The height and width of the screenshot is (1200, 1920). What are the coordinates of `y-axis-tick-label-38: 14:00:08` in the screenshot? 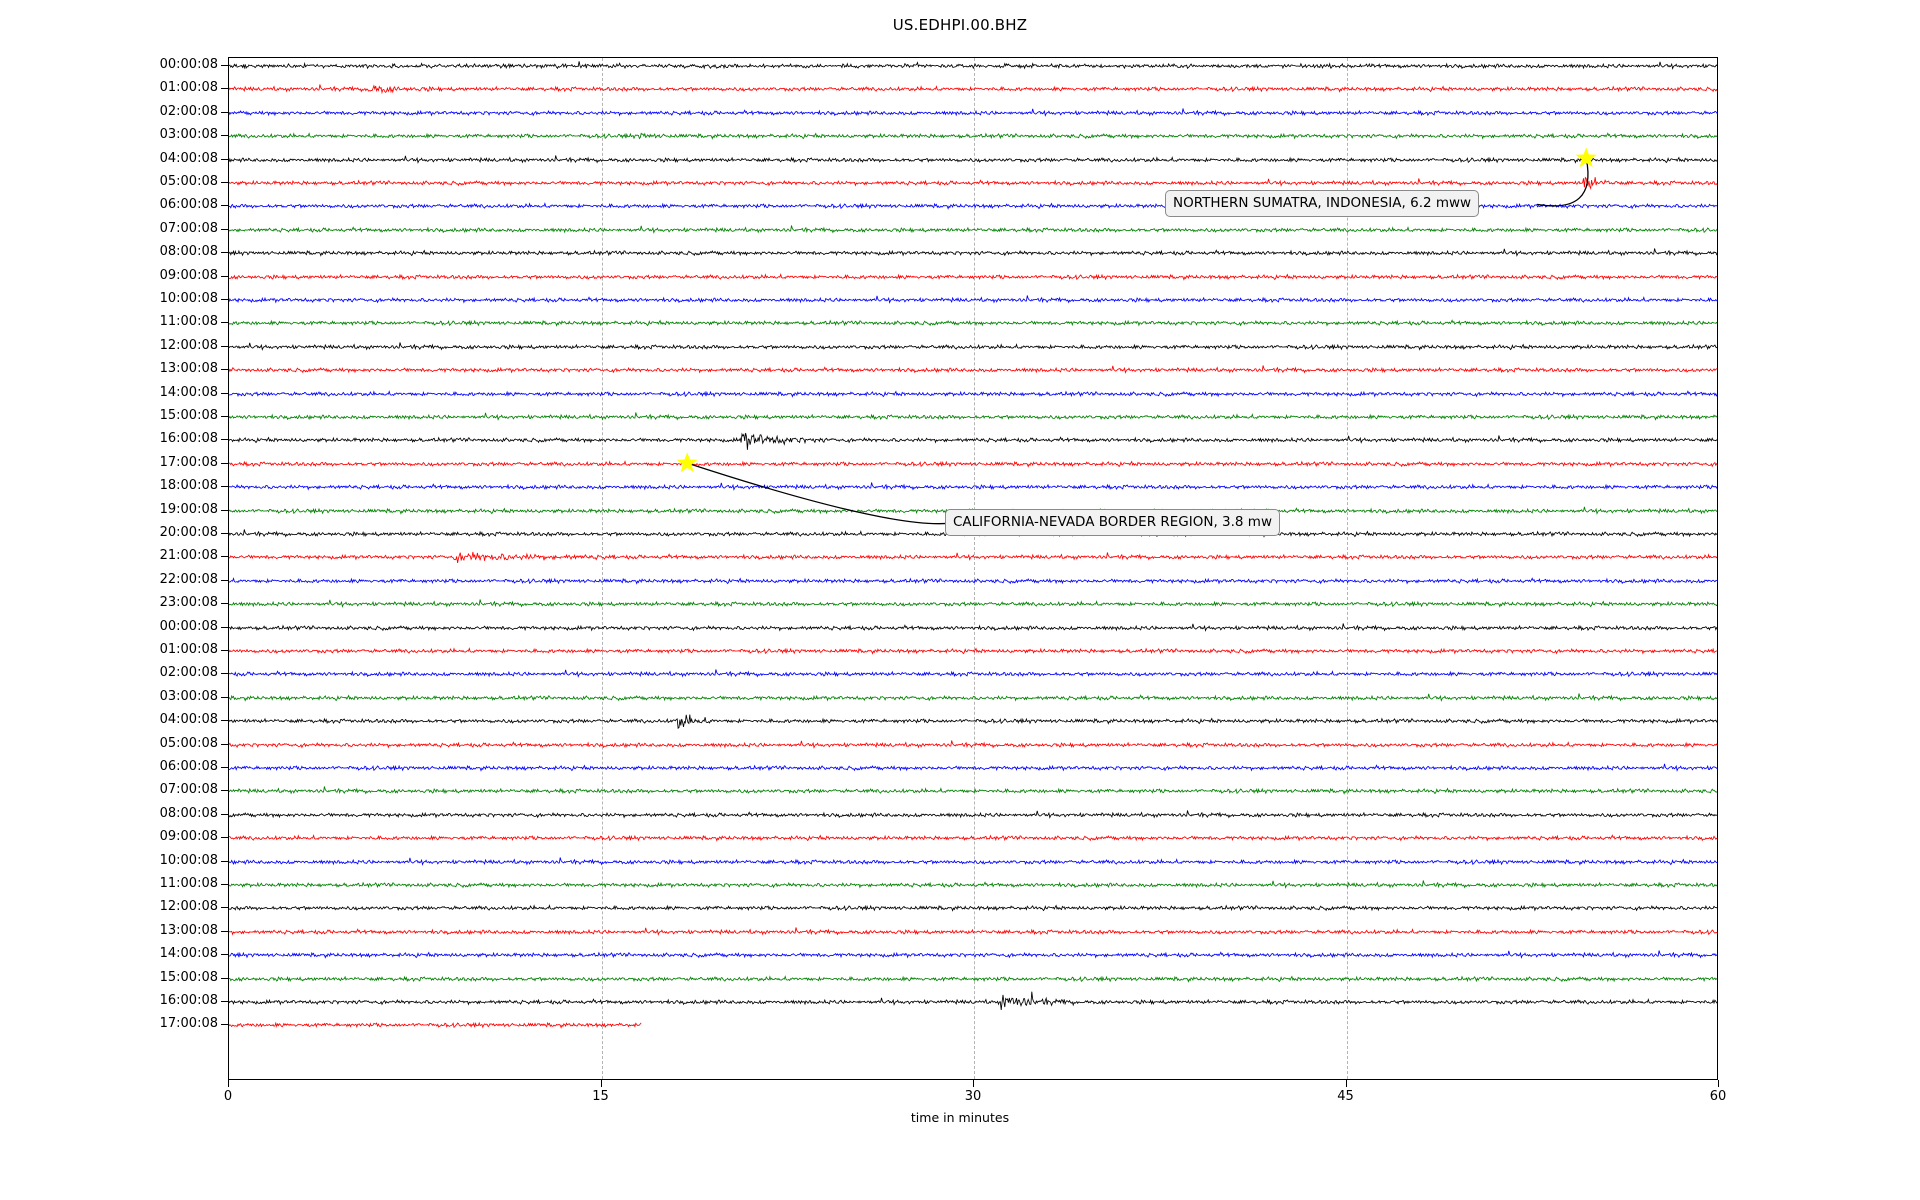 It's located at (188, 954).